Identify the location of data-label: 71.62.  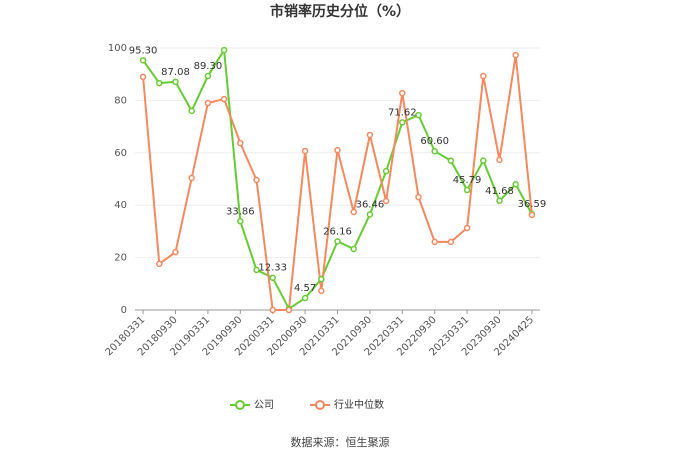
(402, 112).